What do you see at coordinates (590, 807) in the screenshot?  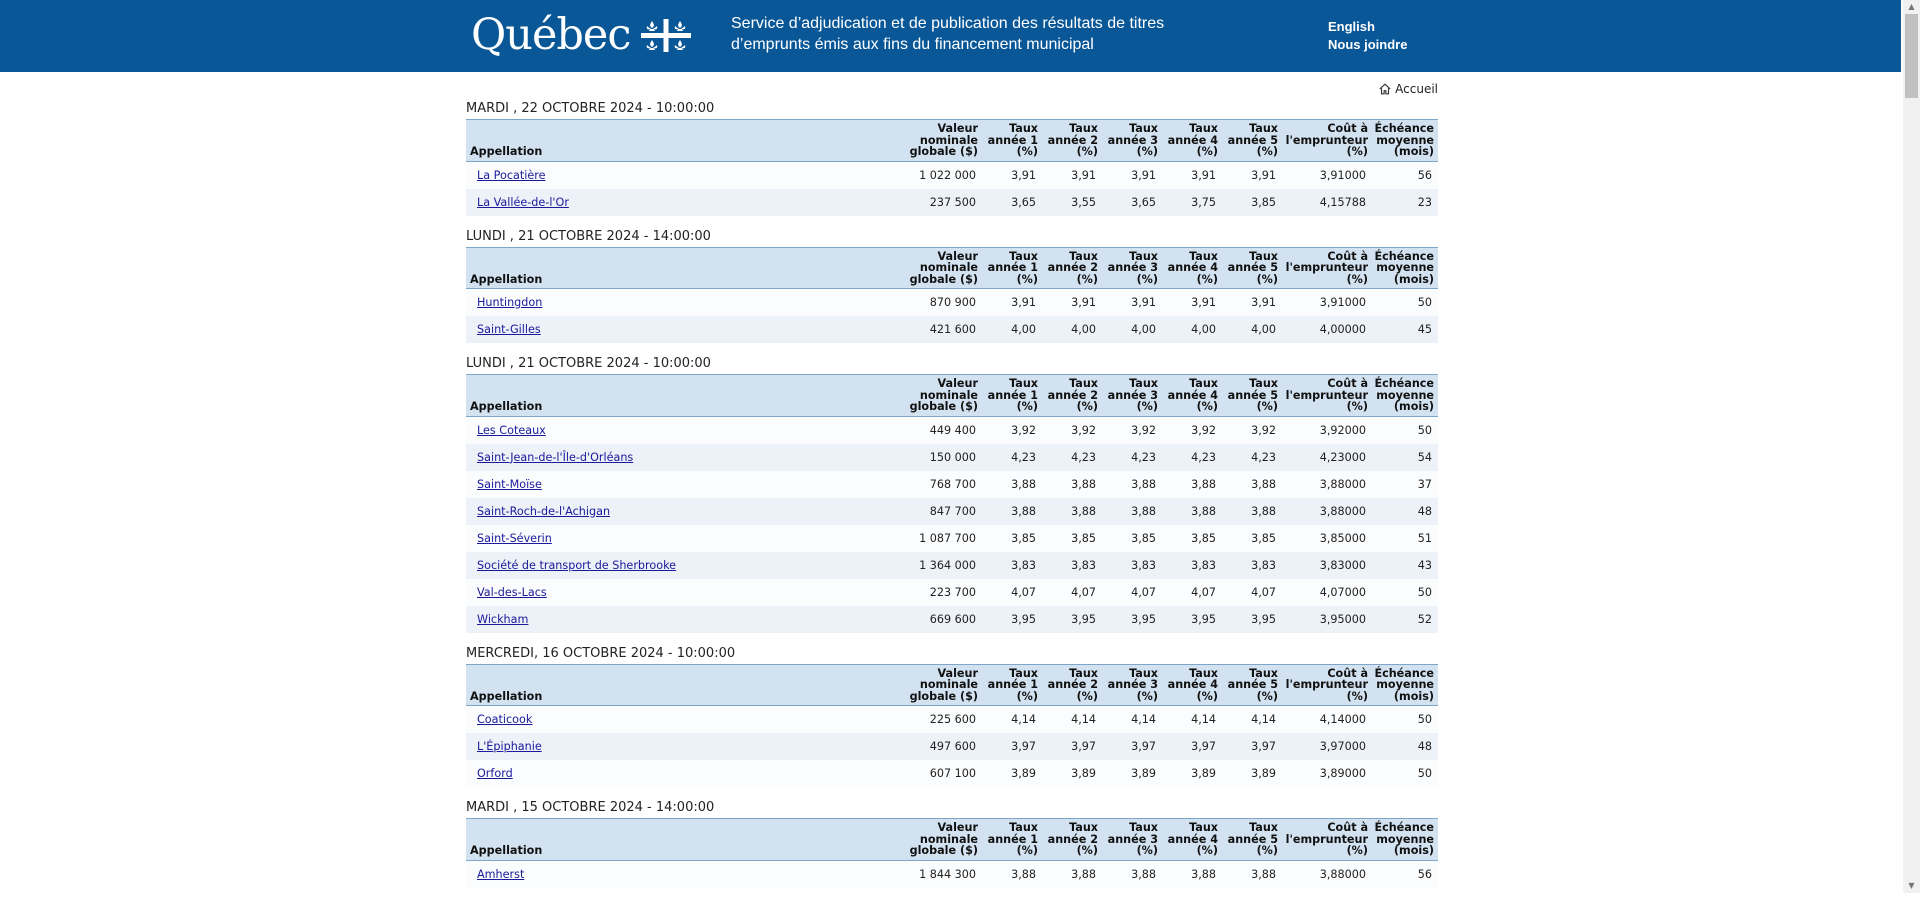 I see `section-date-title: MARDI , 15 OCTOBRE 2024 - 14:00:00` at bounding box center [590, 807].